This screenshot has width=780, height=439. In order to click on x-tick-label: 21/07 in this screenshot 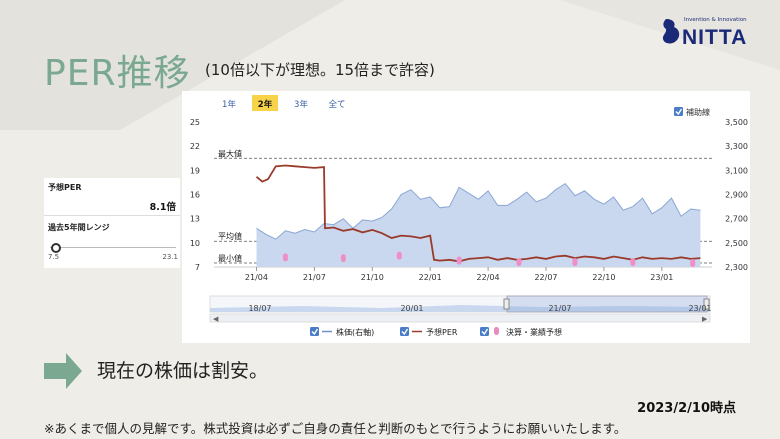, I will do `click(314, 277)`.